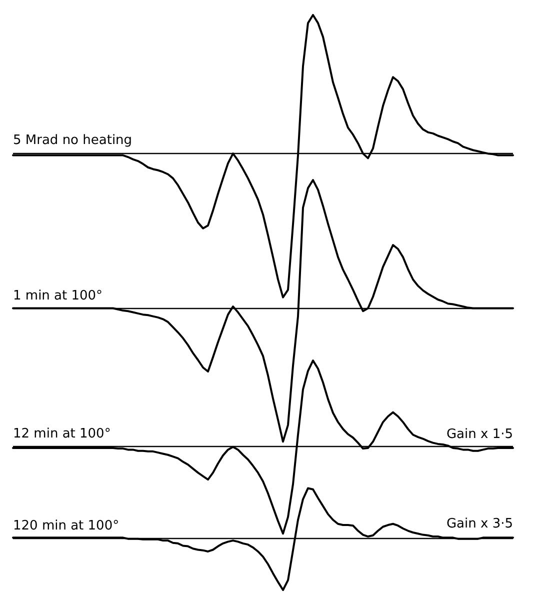 Image resolution: width=543 pixels, height=598 pixels. What do you see at coordinates (480, 524) in the screenshot?
I see `annotation: Gain x 3·5` at bounding box center [480, 524].